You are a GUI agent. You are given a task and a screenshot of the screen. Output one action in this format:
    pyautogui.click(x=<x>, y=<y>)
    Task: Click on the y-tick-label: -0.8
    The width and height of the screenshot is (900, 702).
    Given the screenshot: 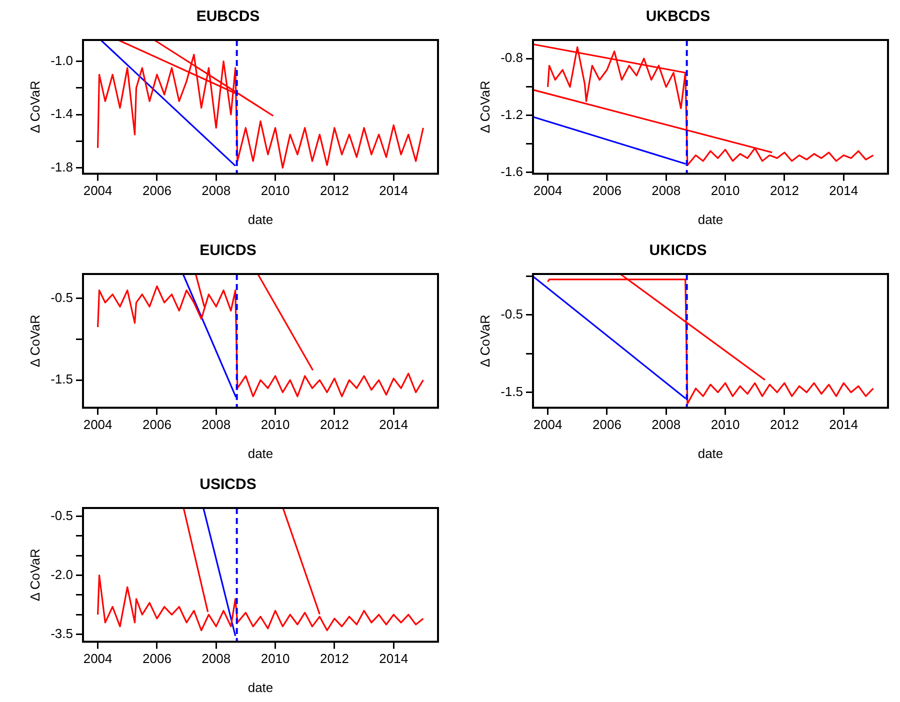 What is the action you would take?
    pyautogui.click(x=511, y=58)
    